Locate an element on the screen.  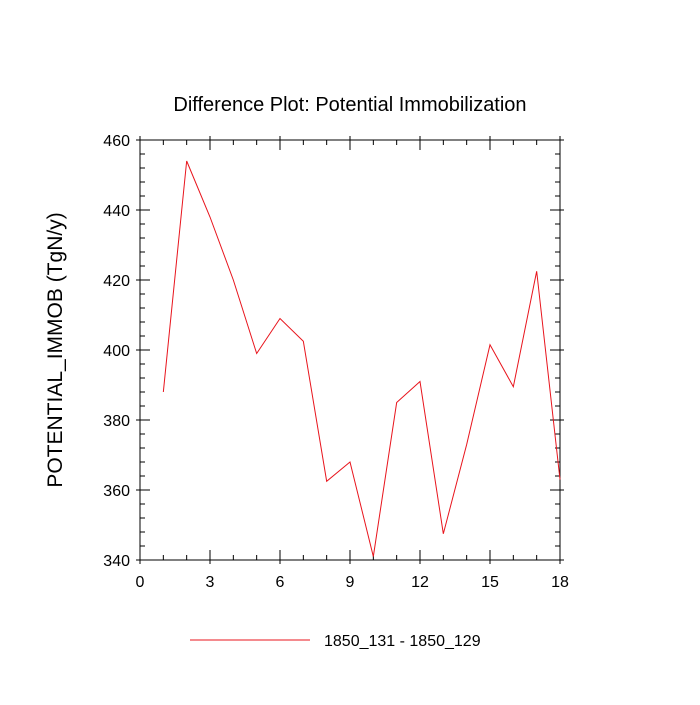
y-tick-labels: 340 360 380 400 420 440 460 is located at coordinates (116, 351).